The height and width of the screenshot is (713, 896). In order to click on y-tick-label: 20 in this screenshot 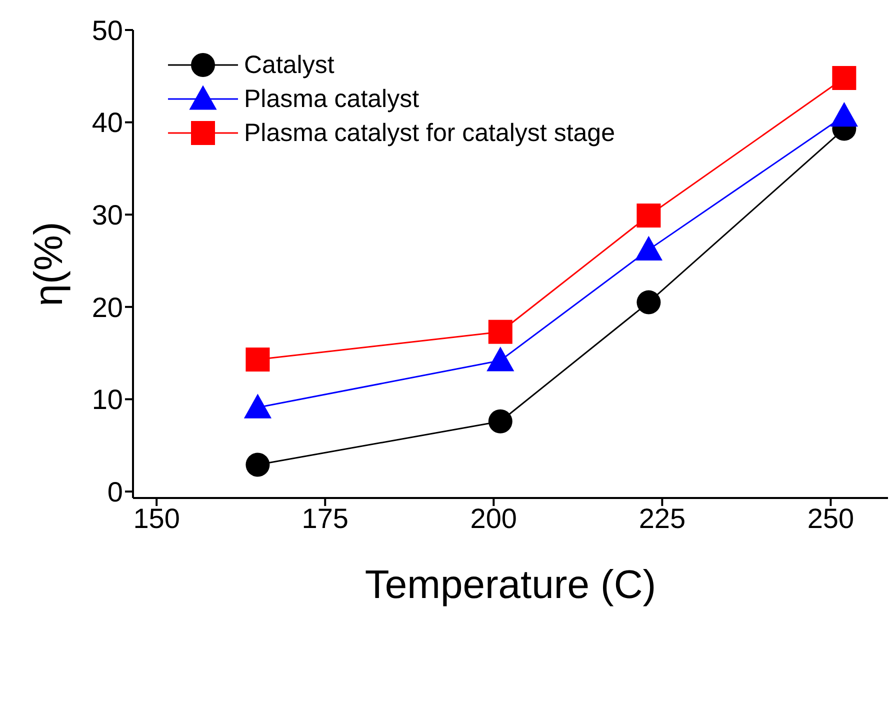, I will do `click(107, 307)`.